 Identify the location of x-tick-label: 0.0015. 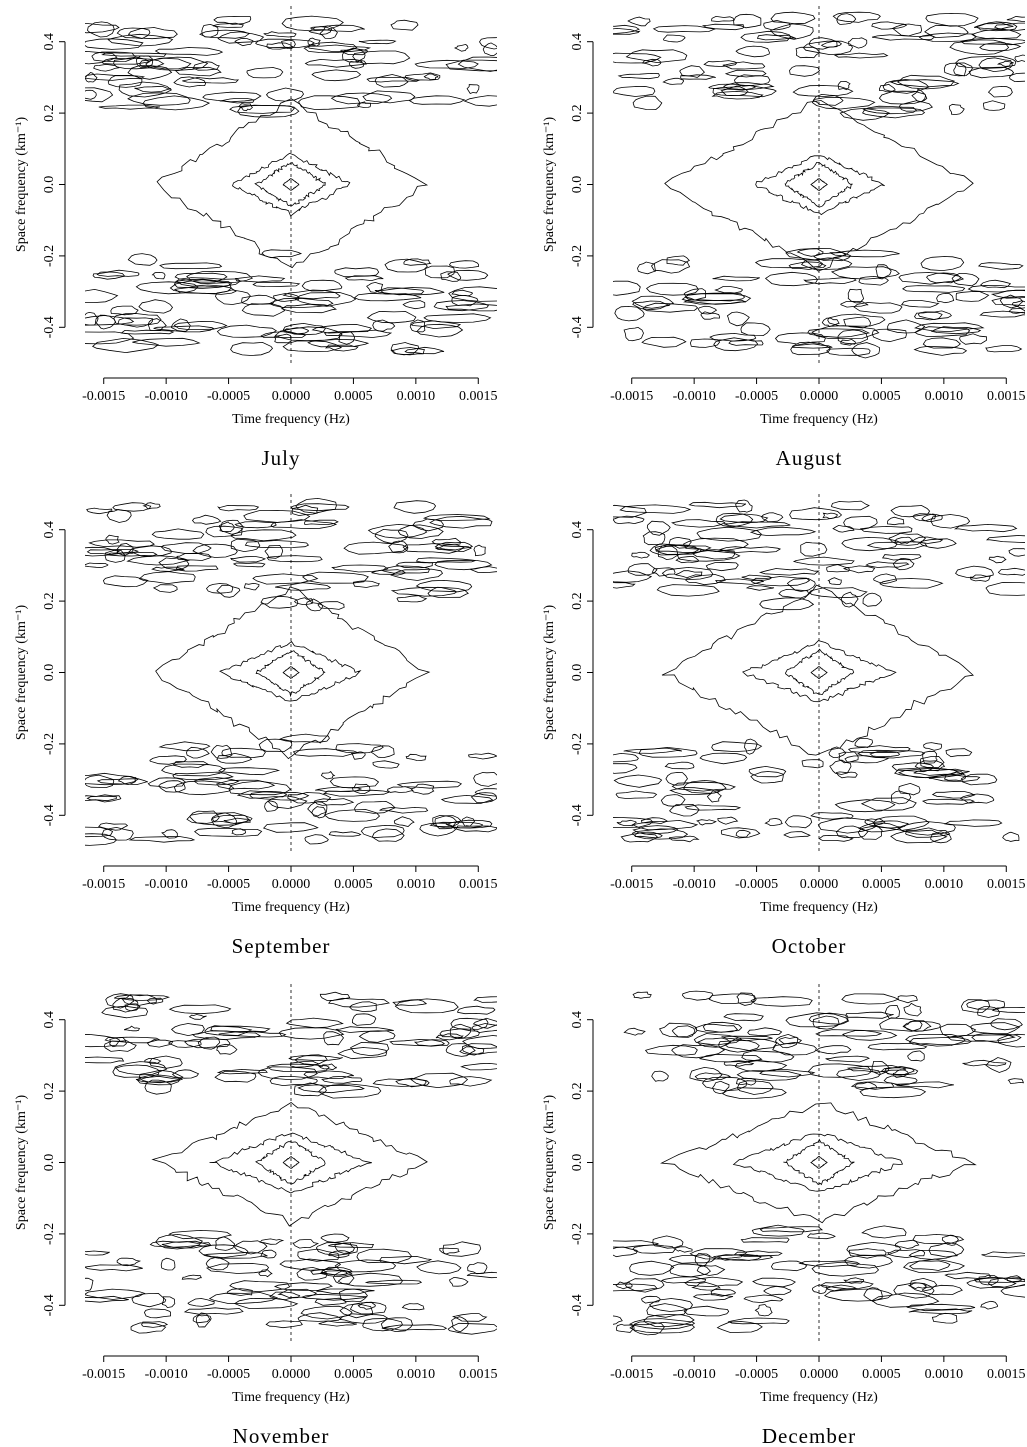
(1006, 884).